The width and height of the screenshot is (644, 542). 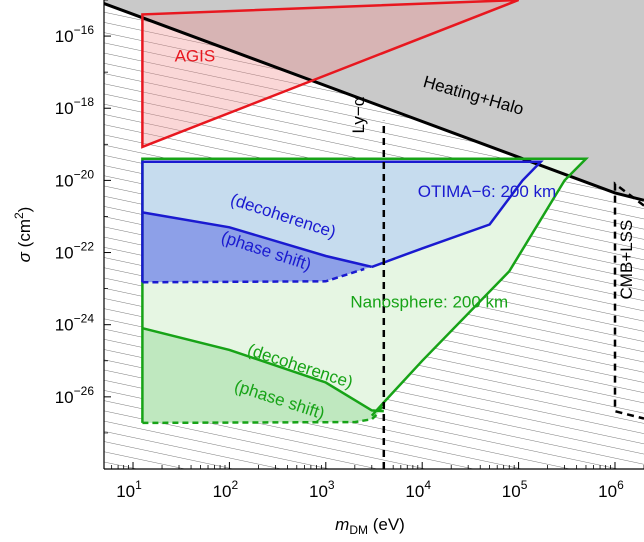 I want to click on x-tick-label-5: 10⁶, so click(x=611, y=489).